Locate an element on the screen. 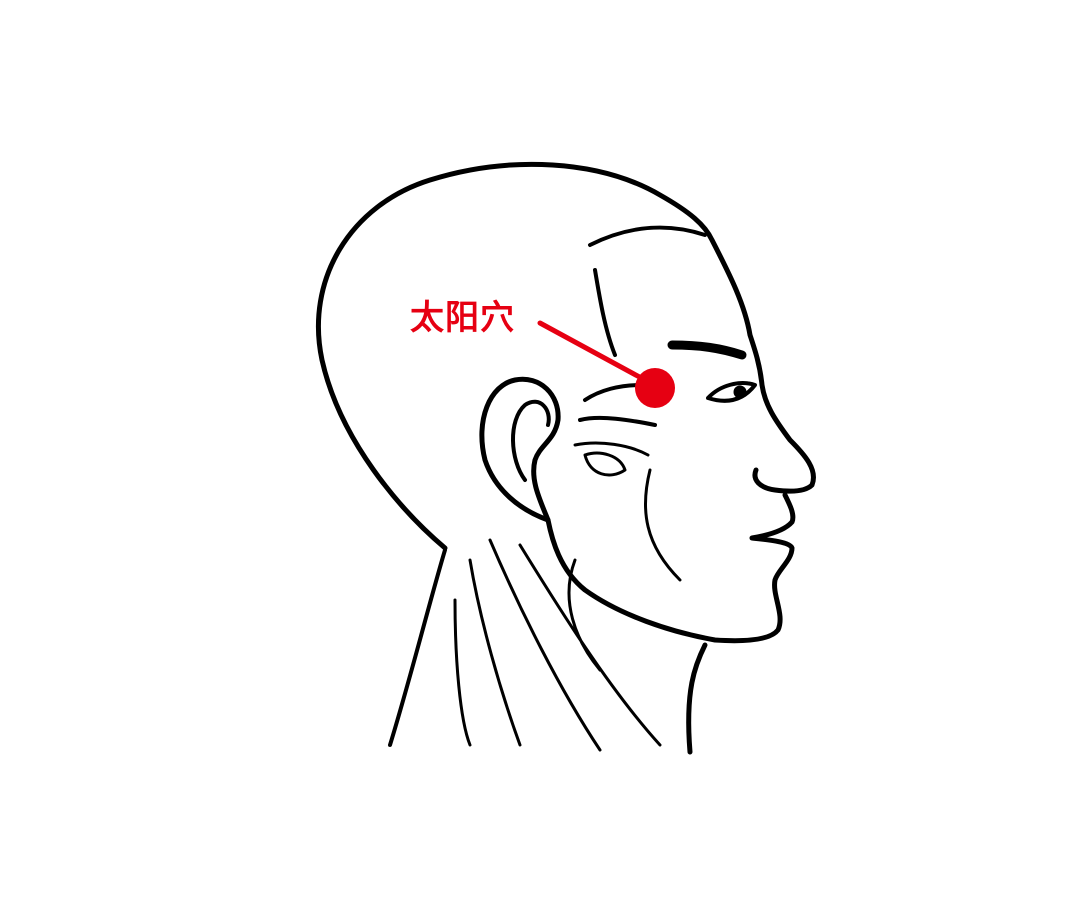 The height and width of the screenshot is (912, 1080). taiyang-acupoint-marker is located at coordinates (655, 388).